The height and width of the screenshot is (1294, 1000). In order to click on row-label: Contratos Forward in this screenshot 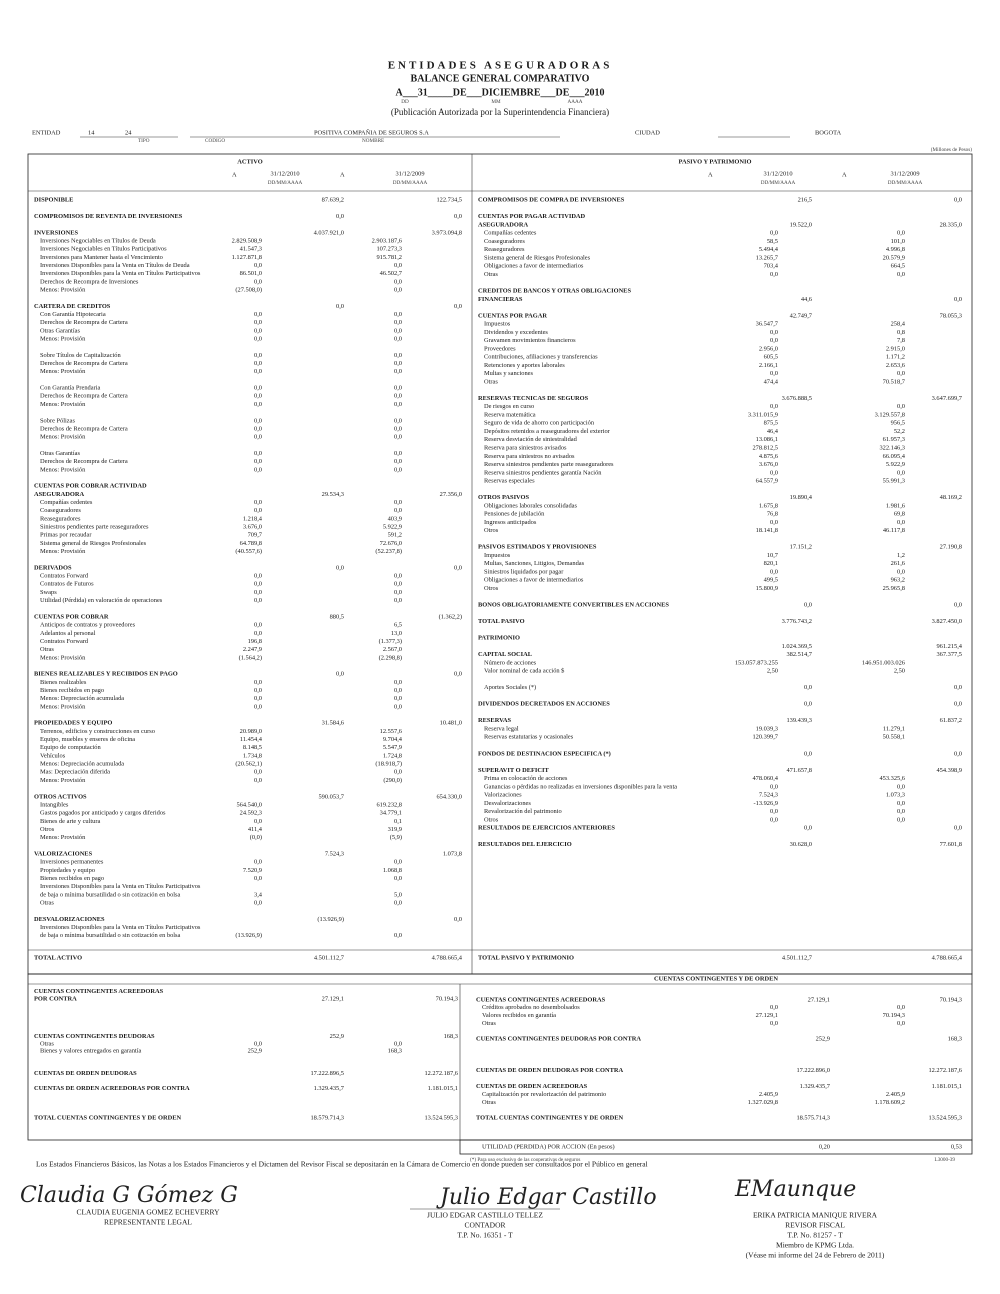, I will do `click(64, 641)`.